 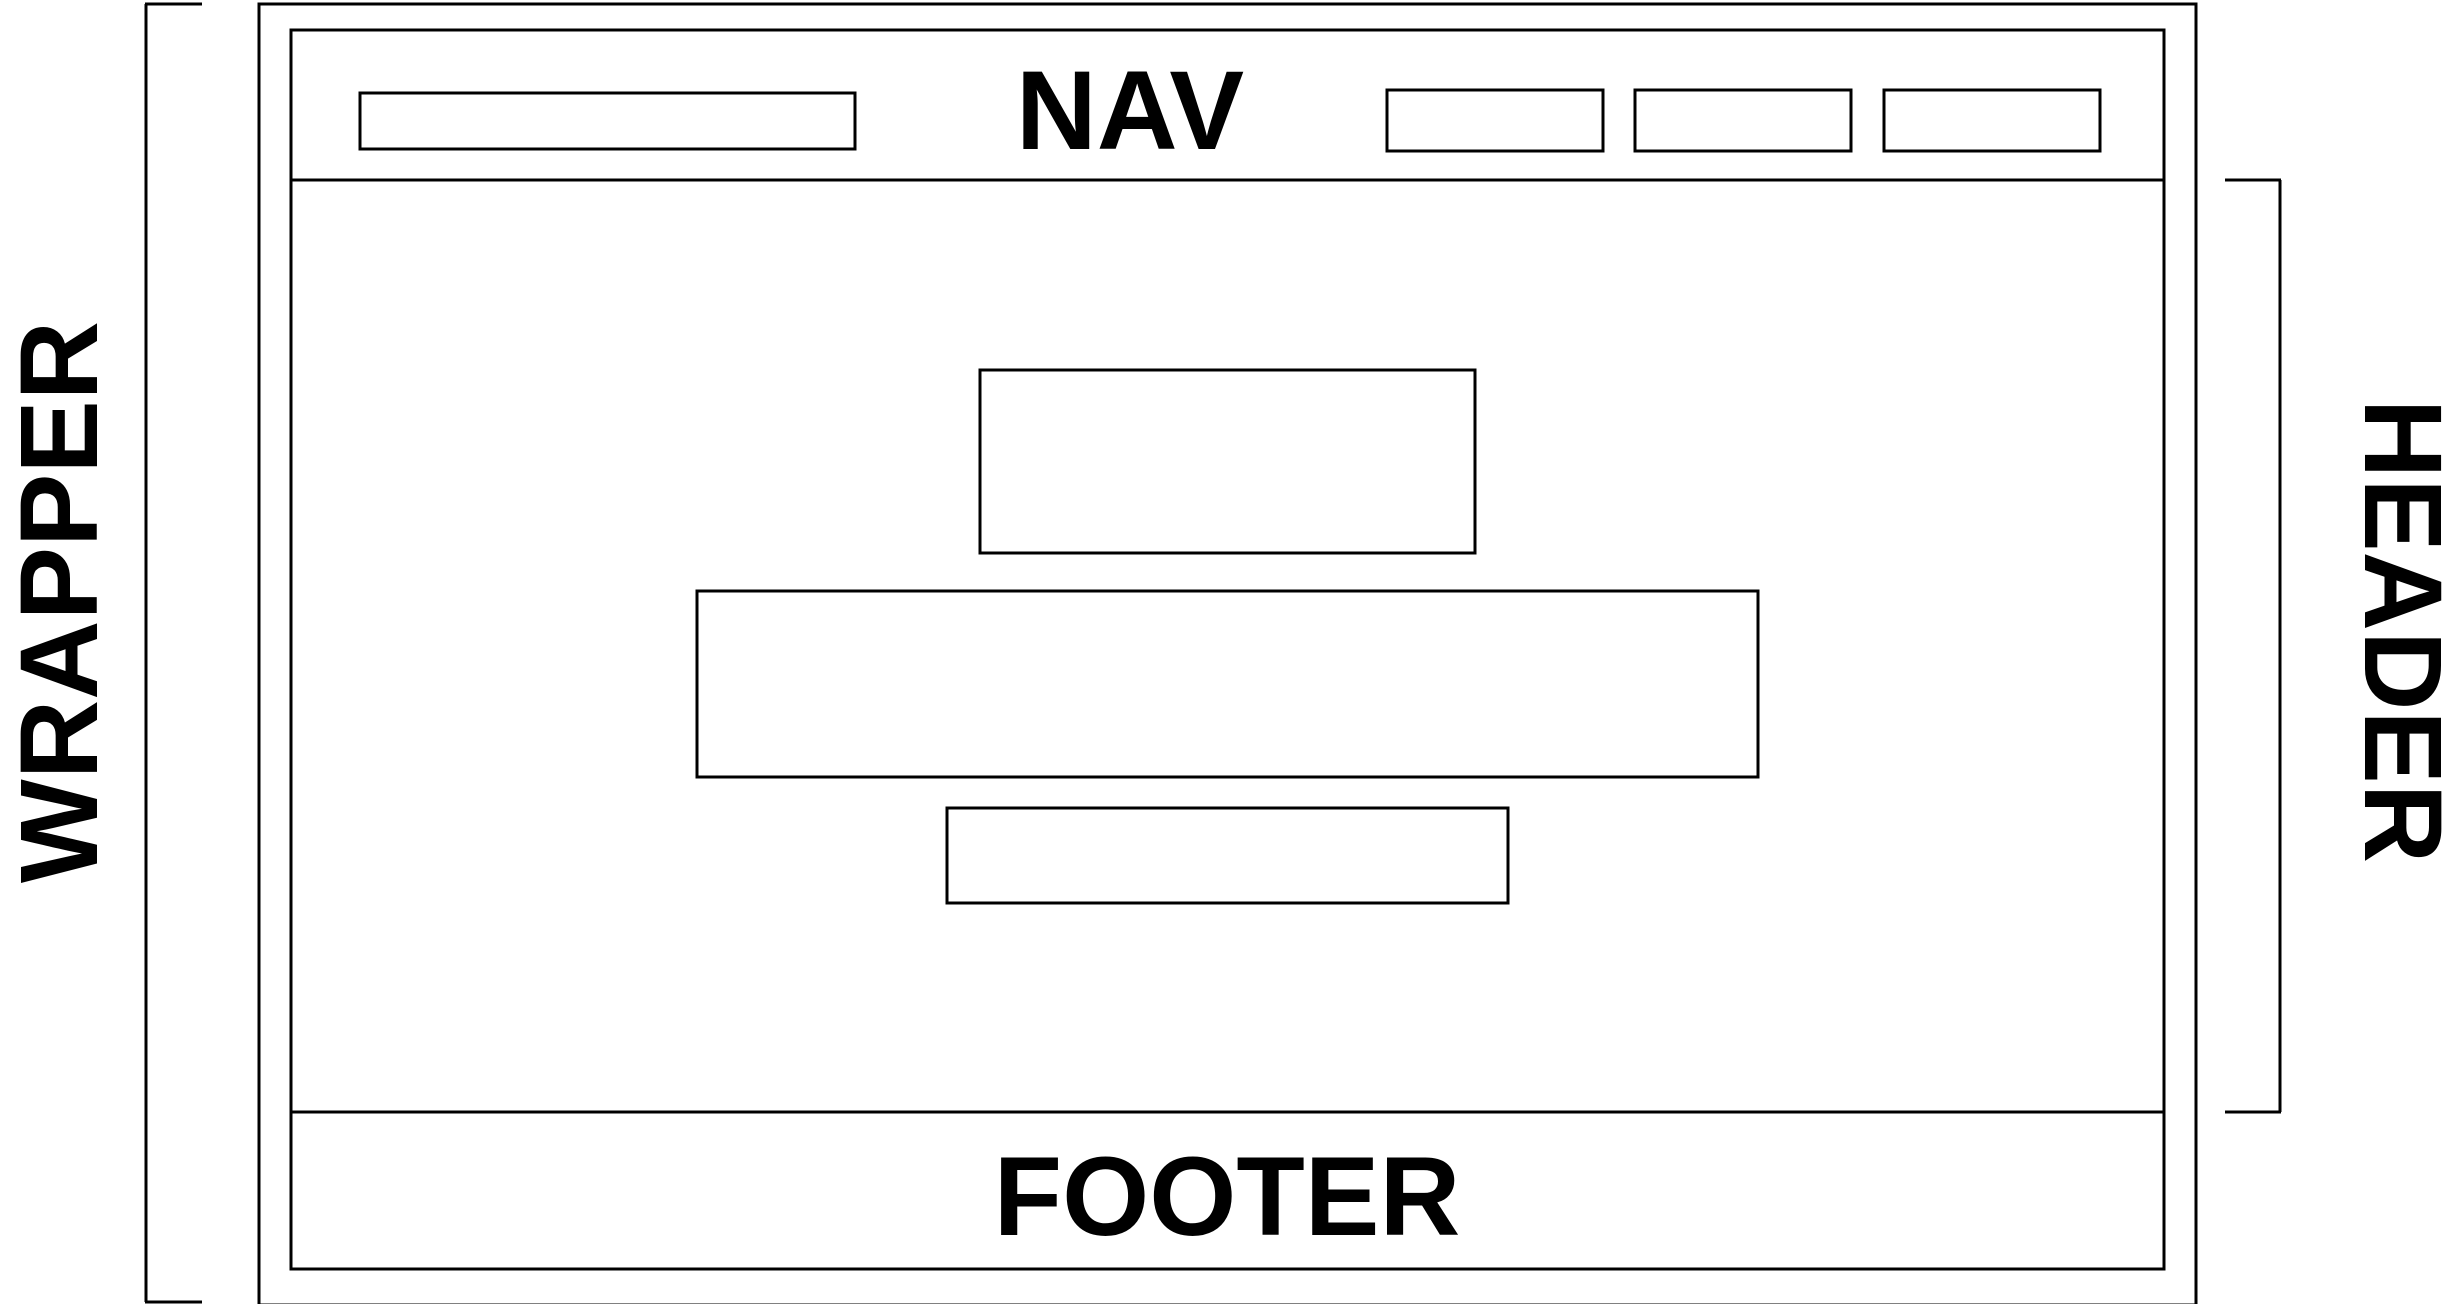 I want to click on header-text-placeholder, so click(x=1227, y=684).